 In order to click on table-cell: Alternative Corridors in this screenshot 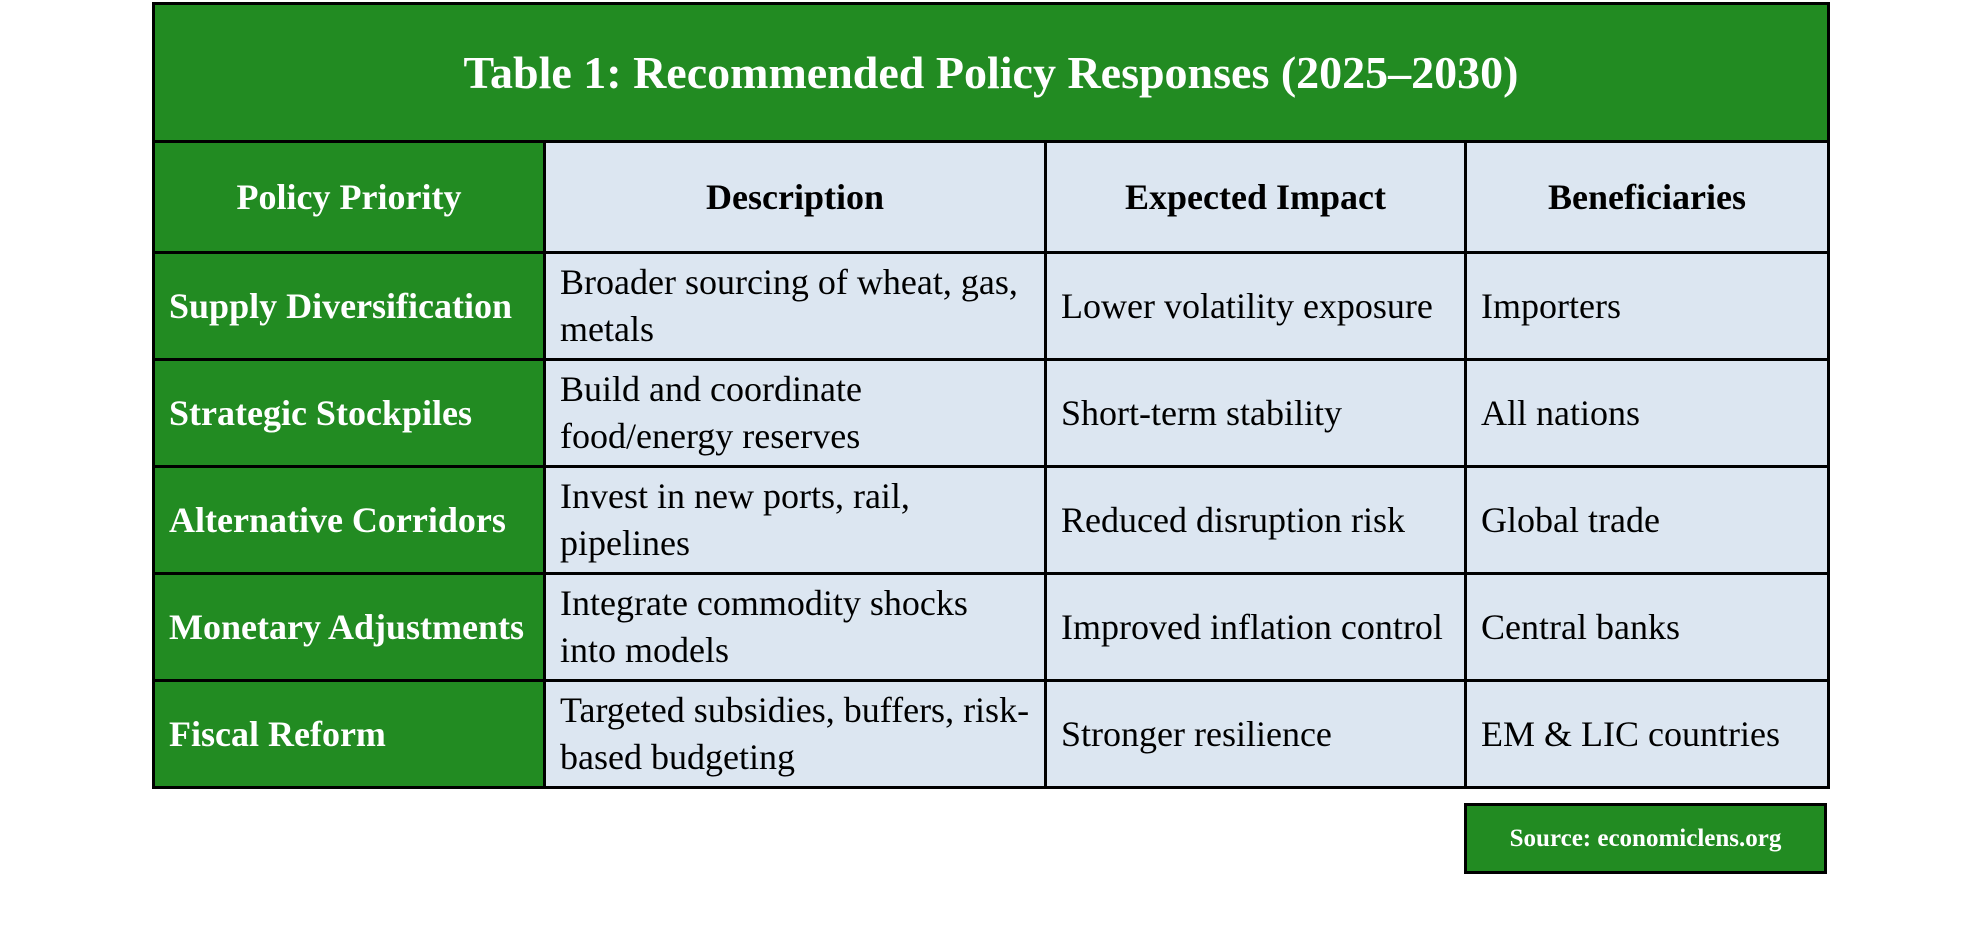, I will do `click(349, 520)`.